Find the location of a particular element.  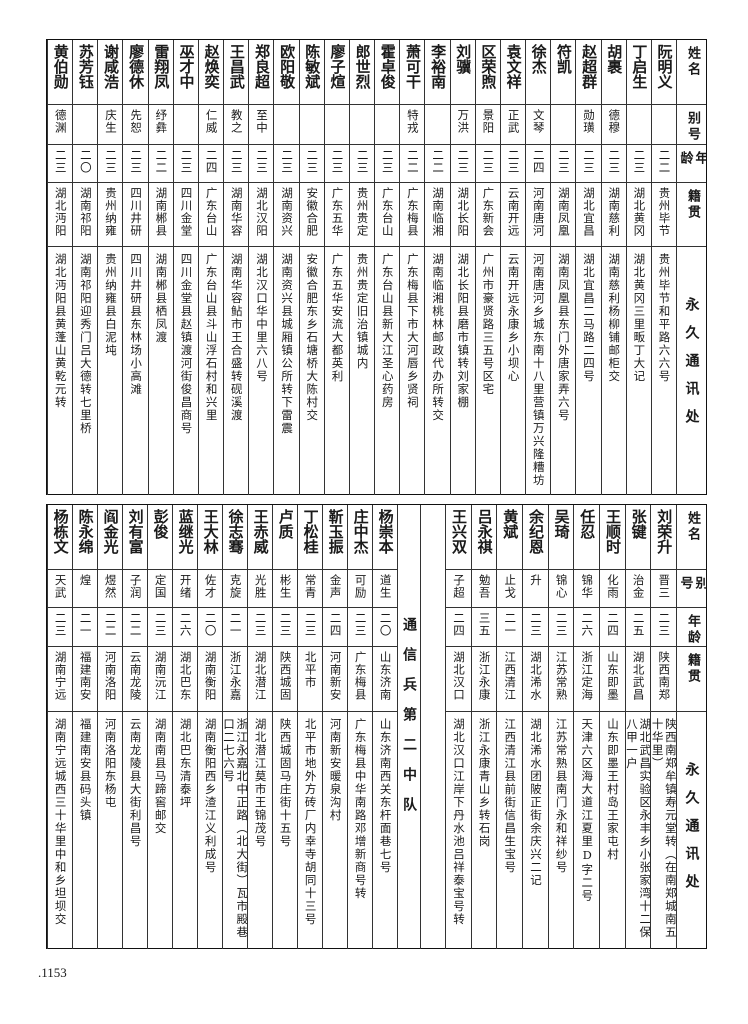

address-text: 湖南祁阳迎秀门吕大德转七里桥 is located at coordinates (85, 344).